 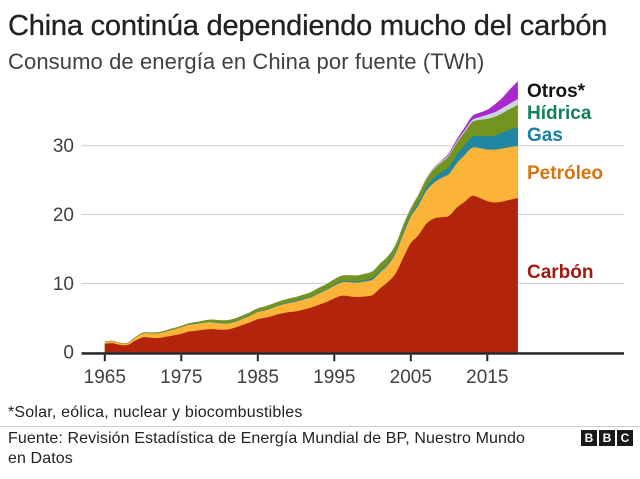 What do you see at coordinates (352, 353) in the screenshot?
I see `x-axis-line` at bounding box center [352, 353].